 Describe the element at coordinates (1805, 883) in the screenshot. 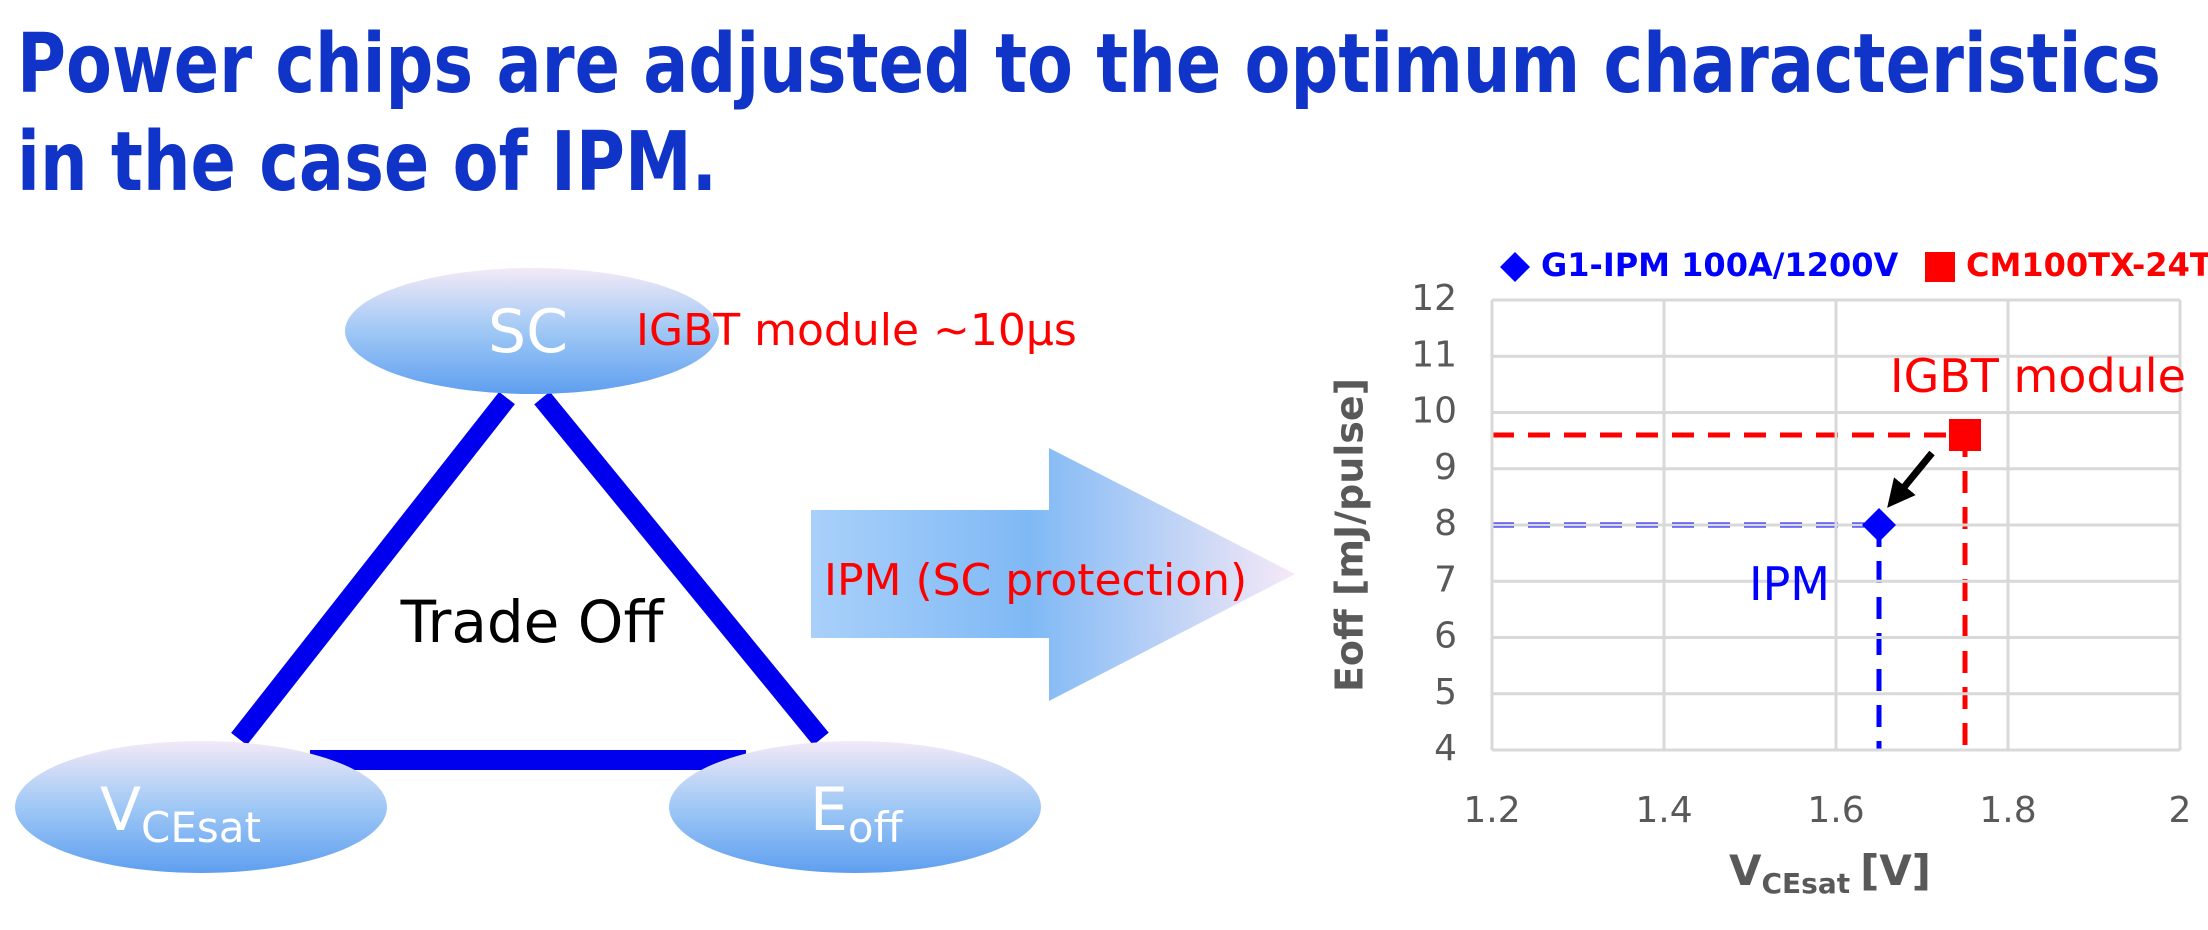

I see `x-axis-label-sub: CEsat` at that location.